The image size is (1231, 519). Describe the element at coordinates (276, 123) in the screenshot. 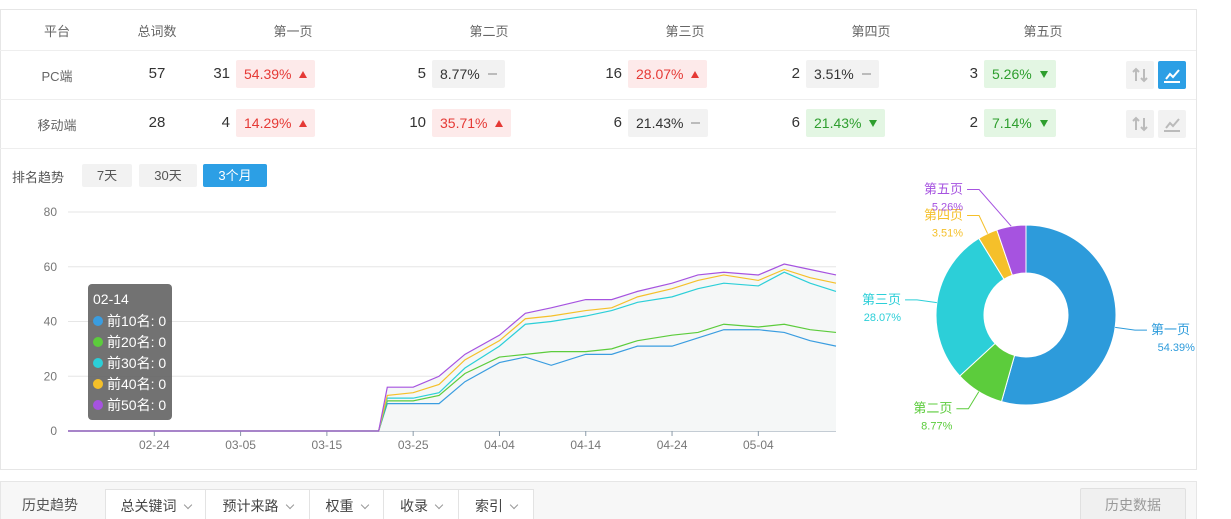

I see `percent-badge: 14.29%` at that location.